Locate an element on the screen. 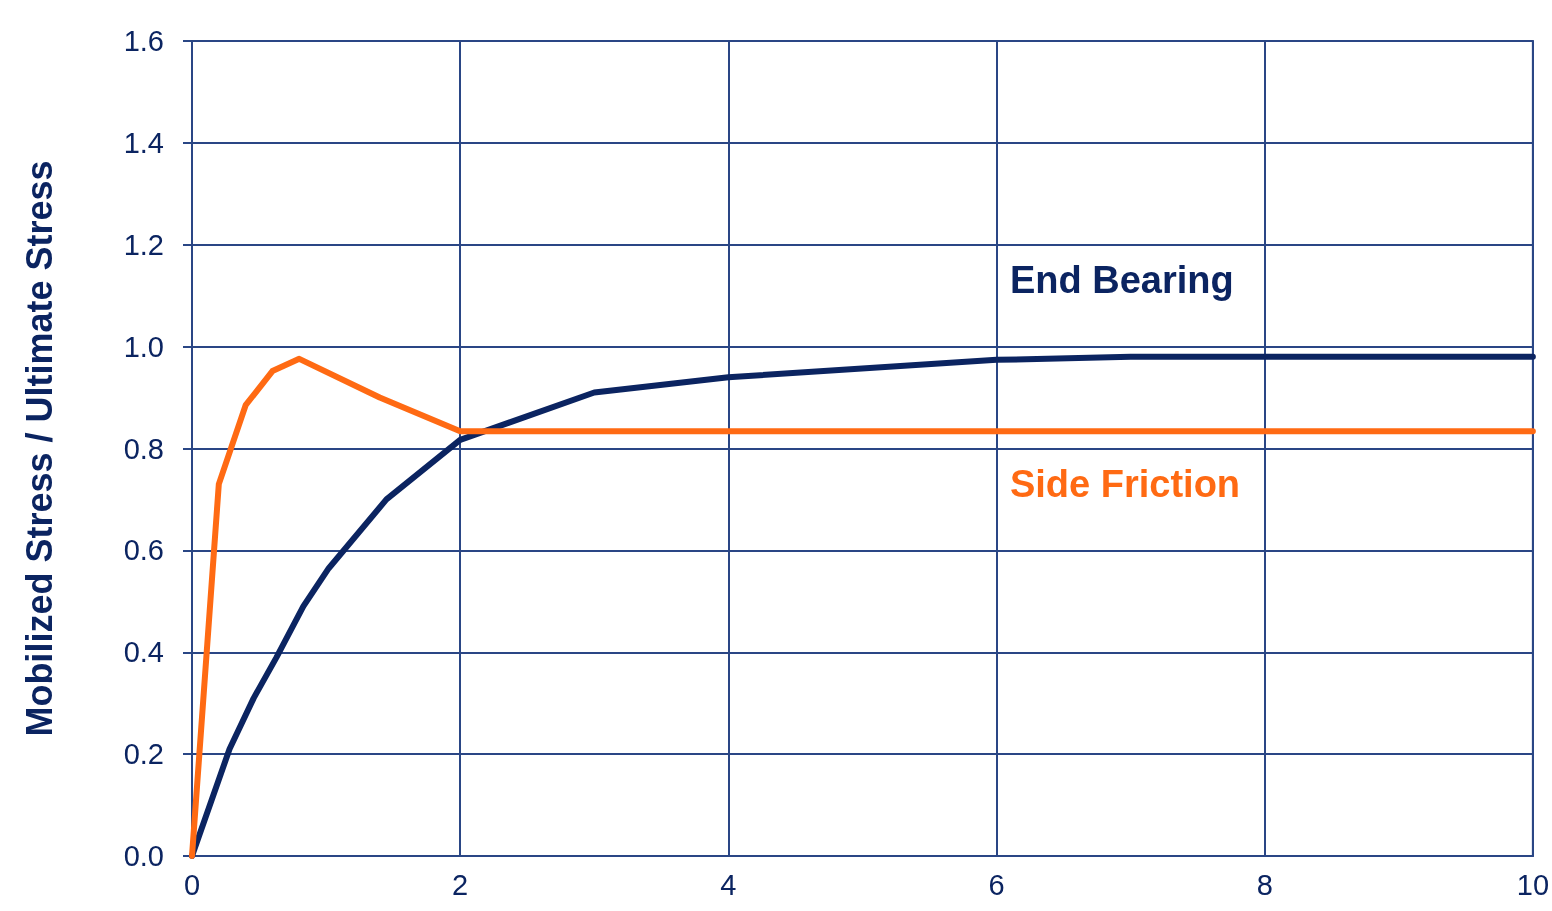 The height and width of the screenshot is (911, 1552). x-tick-label: 6 is located at coordinates (996, 884).